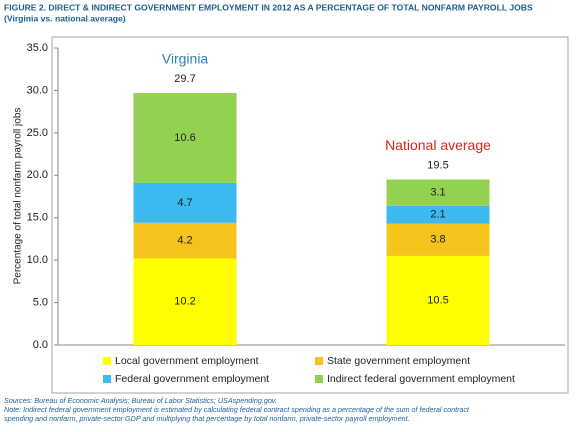 Image resolution: width=580 pixels, height=432 pixels. I want to click on value-label: 10.5, so click(437, 300).